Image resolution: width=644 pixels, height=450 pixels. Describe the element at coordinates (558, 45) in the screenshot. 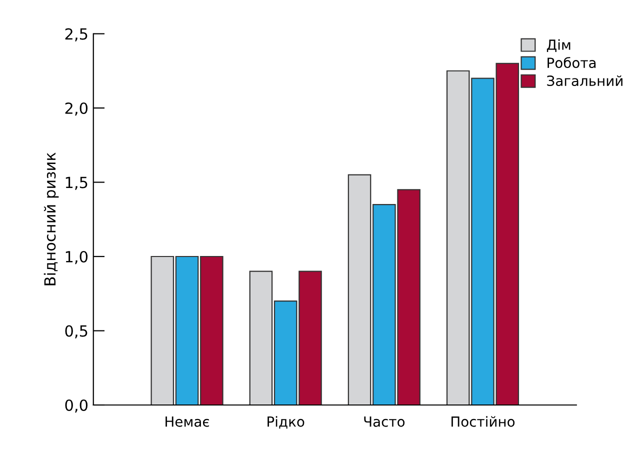

I see `legend-label: Дім` at that location.